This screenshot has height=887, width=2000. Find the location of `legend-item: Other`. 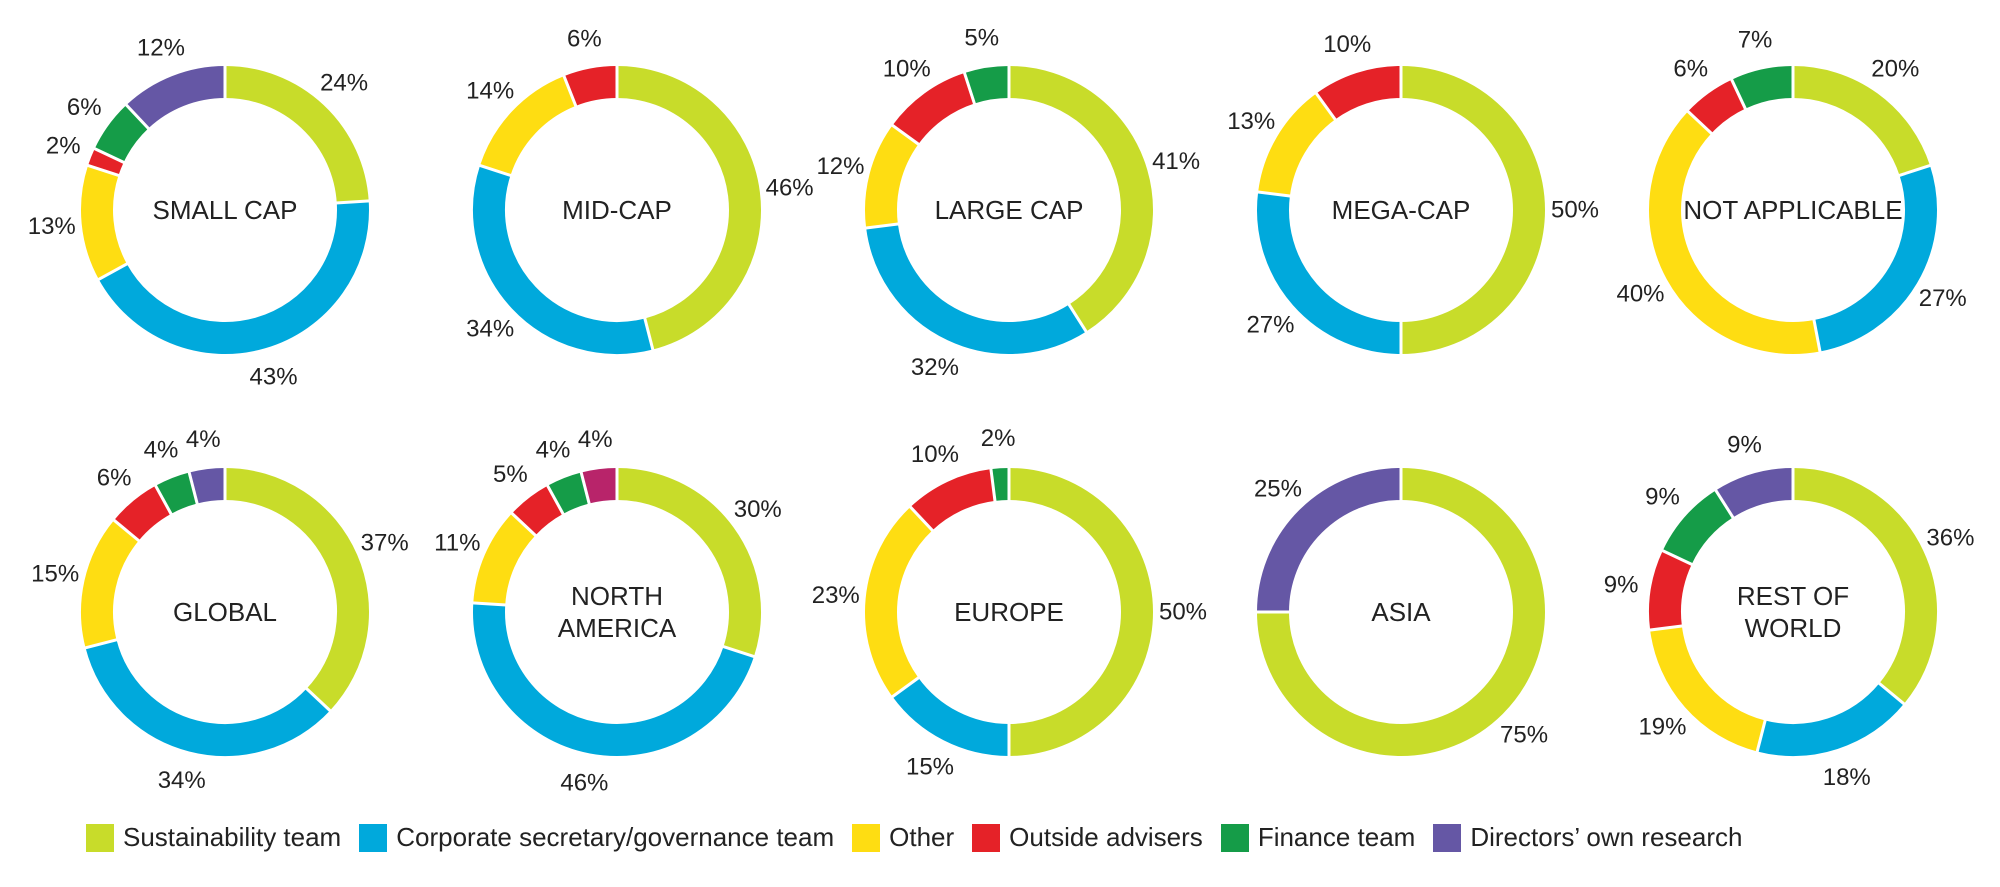

legend-item: Other is located at coordinates (903, 837).